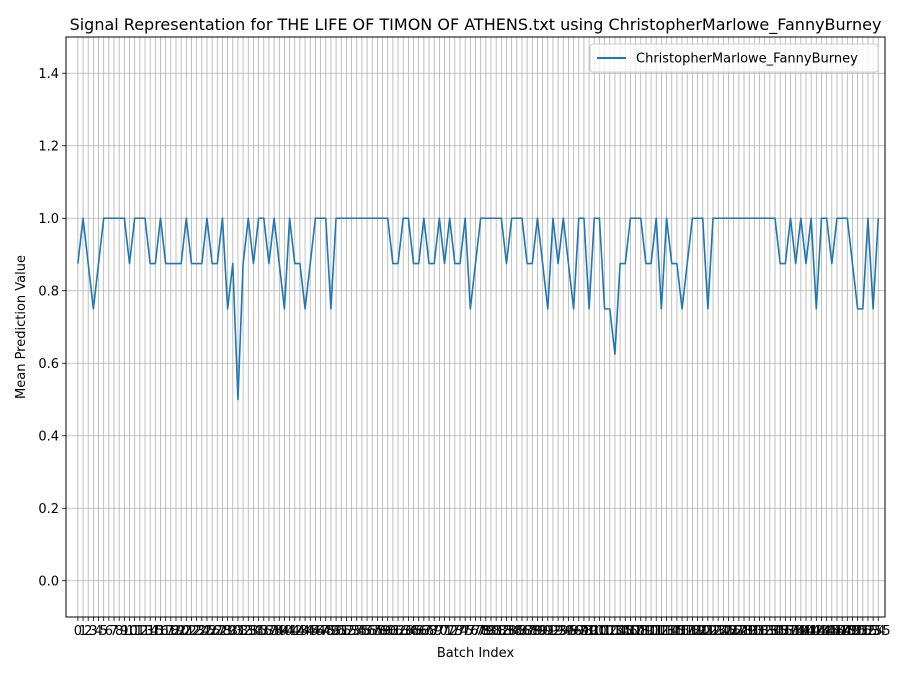  I want to click on x-tick-label: 30, so click(233, 631).